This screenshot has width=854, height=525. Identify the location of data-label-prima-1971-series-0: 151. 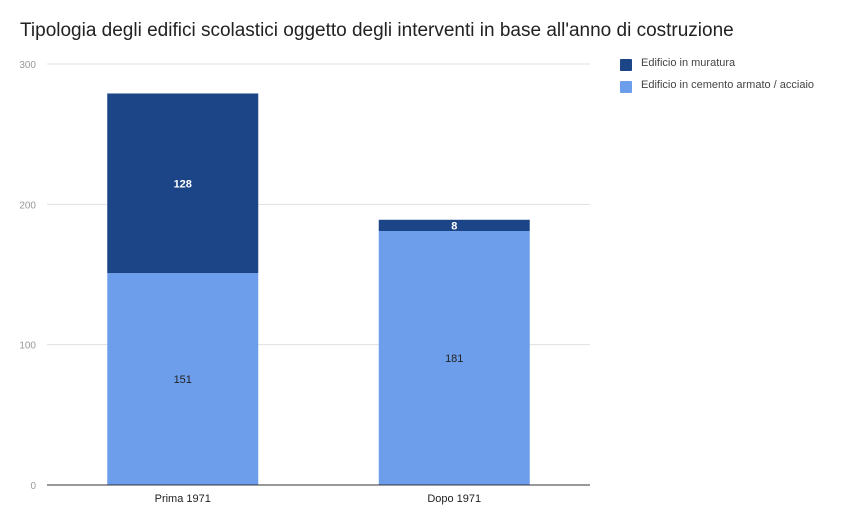
(183, 380).